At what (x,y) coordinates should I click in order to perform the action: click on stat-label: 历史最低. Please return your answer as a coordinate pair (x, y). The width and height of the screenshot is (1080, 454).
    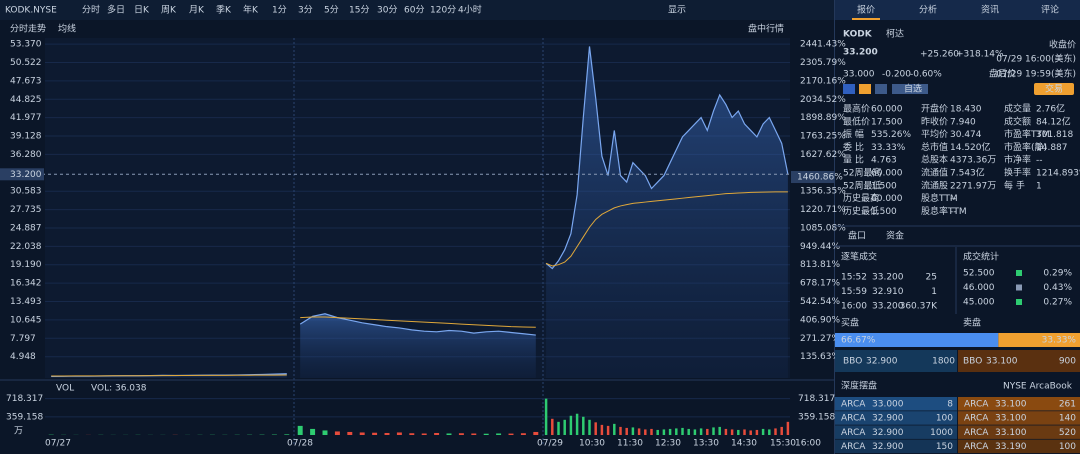
    Looking at the image, I should click on (861, 211).